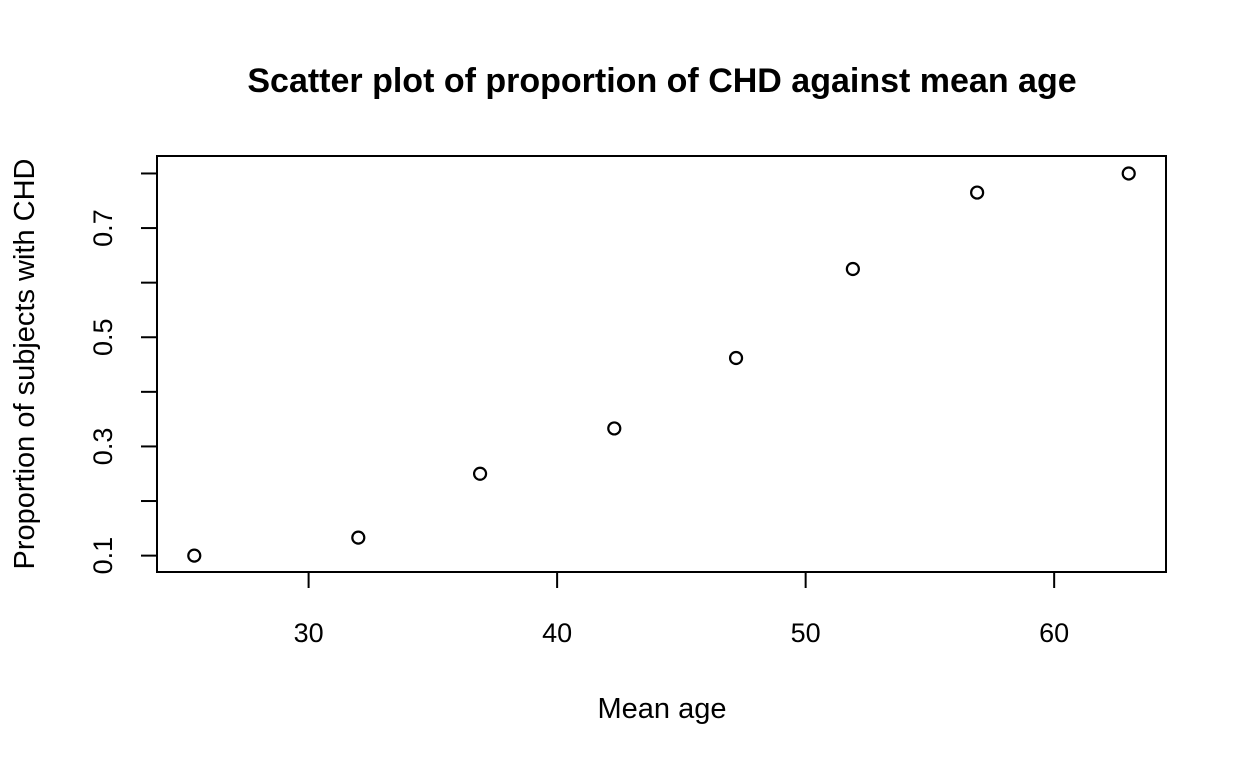 The width and height of the screenshot is (1248, 768). Describe the element at coordinates (103, 447) in the screenshot. I see `y-tick-label: 0.3` at that location.